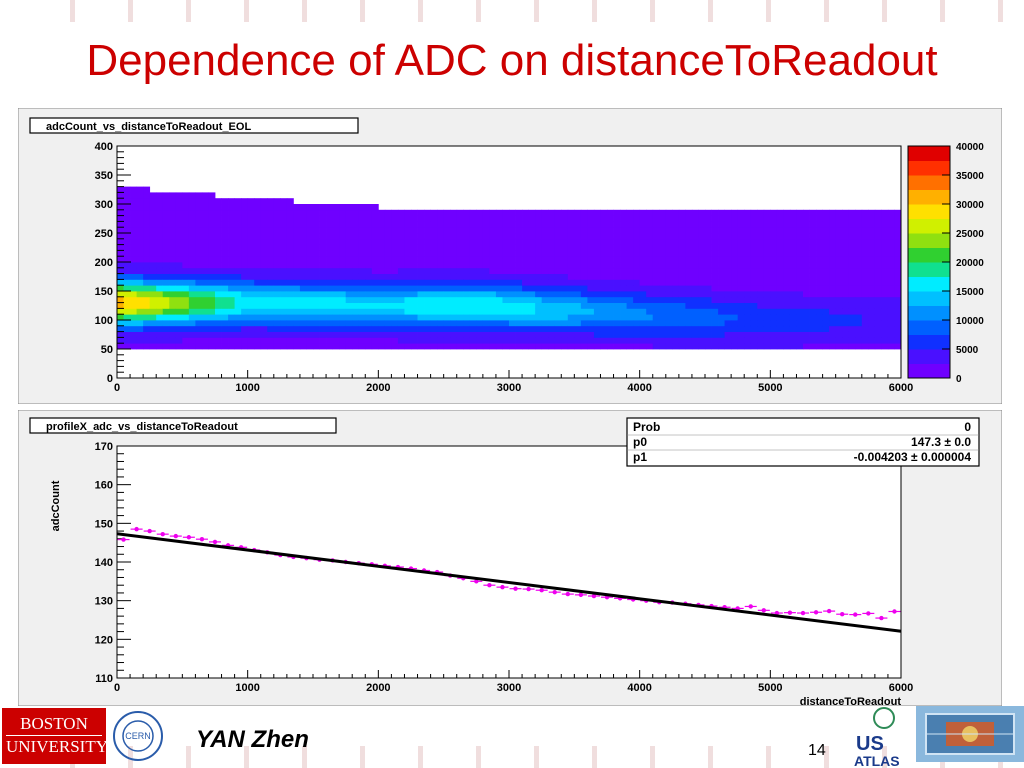 This screenshot has width=1024, height=768. What do you see at coordinates (967, 350) in the screenshot?
I see `colorbar-tick-label: 5000` at bounding box center [967, 350].